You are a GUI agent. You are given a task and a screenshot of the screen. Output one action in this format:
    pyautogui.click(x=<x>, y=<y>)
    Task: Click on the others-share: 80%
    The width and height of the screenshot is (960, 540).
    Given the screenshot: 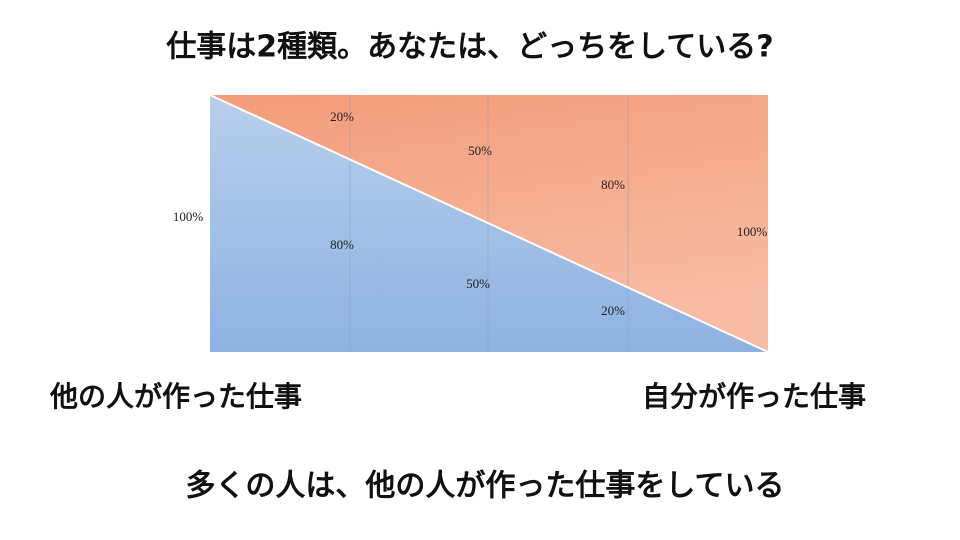 What is the action you would take?
    pyautogui.click(x=342, y=244)
    